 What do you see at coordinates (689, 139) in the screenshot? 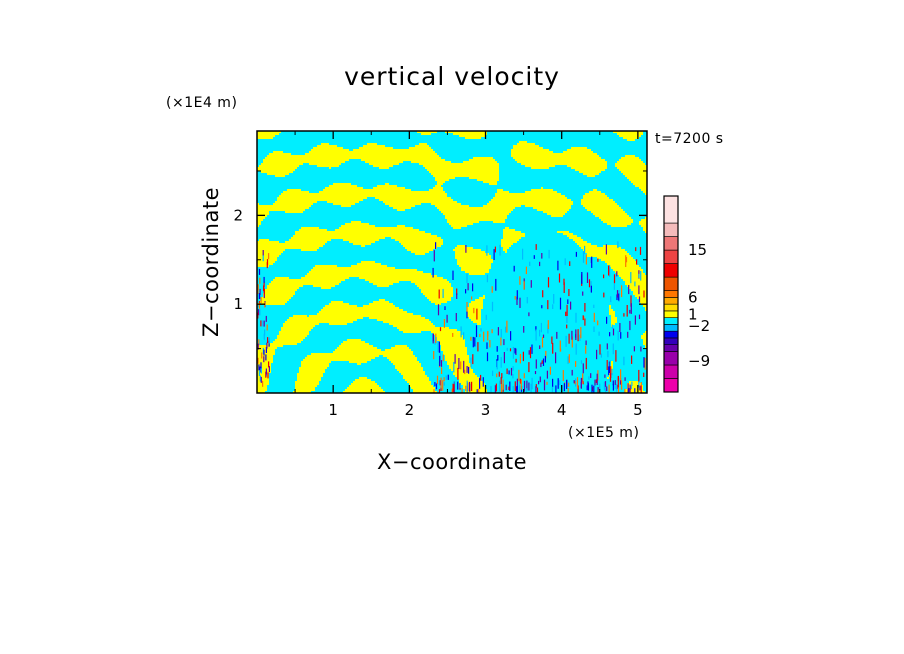
I see `time-label: t=7200 s` at bounding box center [689, 139].